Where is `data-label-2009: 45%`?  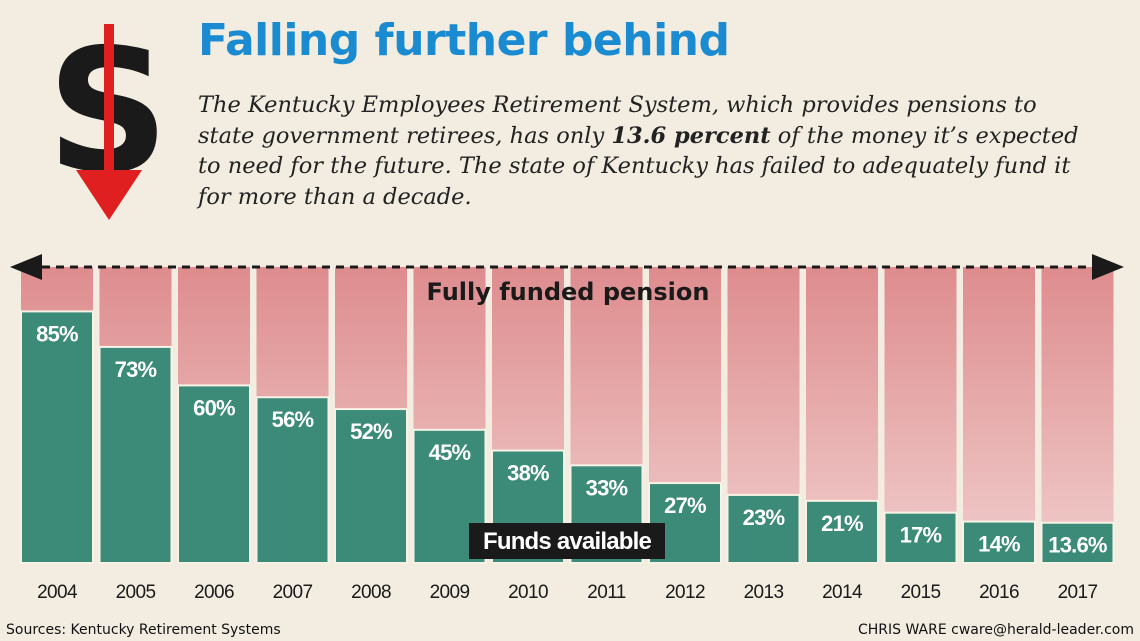
data-label-2009: 45% is located at coordinates (450, 452).